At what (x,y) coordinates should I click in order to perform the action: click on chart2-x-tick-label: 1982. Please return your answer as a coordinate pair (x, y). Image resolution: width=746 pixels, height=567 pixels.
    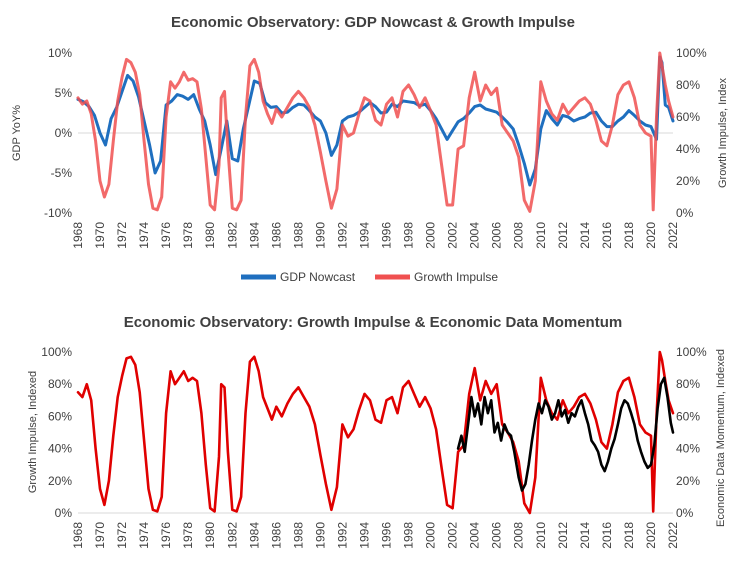
    Looking at the image, I should click on (232, 535).